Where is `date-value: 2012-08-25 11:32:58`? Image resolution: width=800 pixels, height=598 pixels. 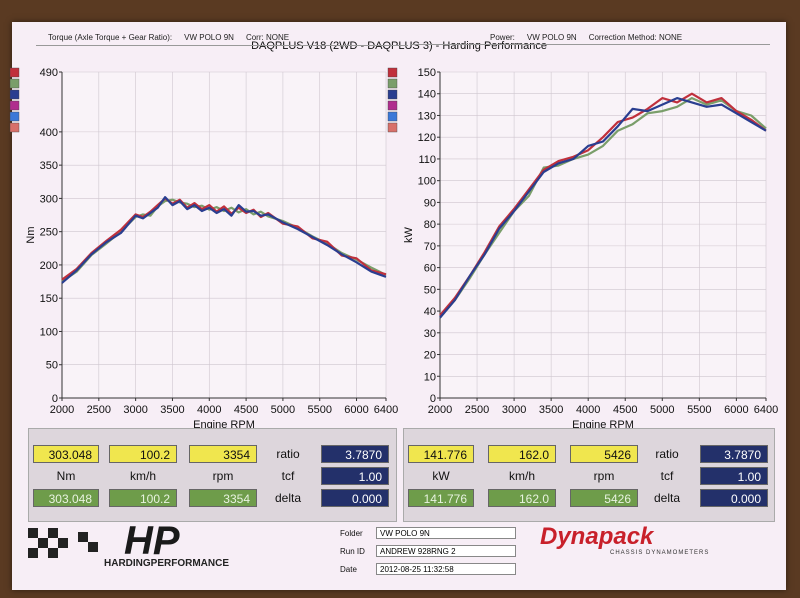
date-value: 2012-08-25 11:32:58 is located at coordinates (446, 569).